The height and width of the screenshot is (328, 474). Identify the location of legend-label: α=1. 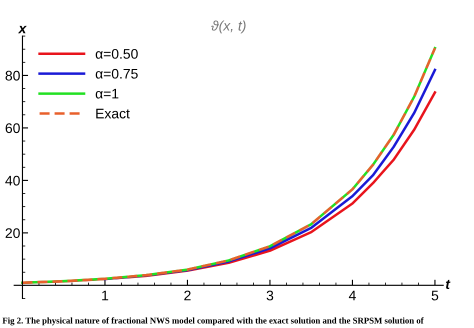
(107, 93).